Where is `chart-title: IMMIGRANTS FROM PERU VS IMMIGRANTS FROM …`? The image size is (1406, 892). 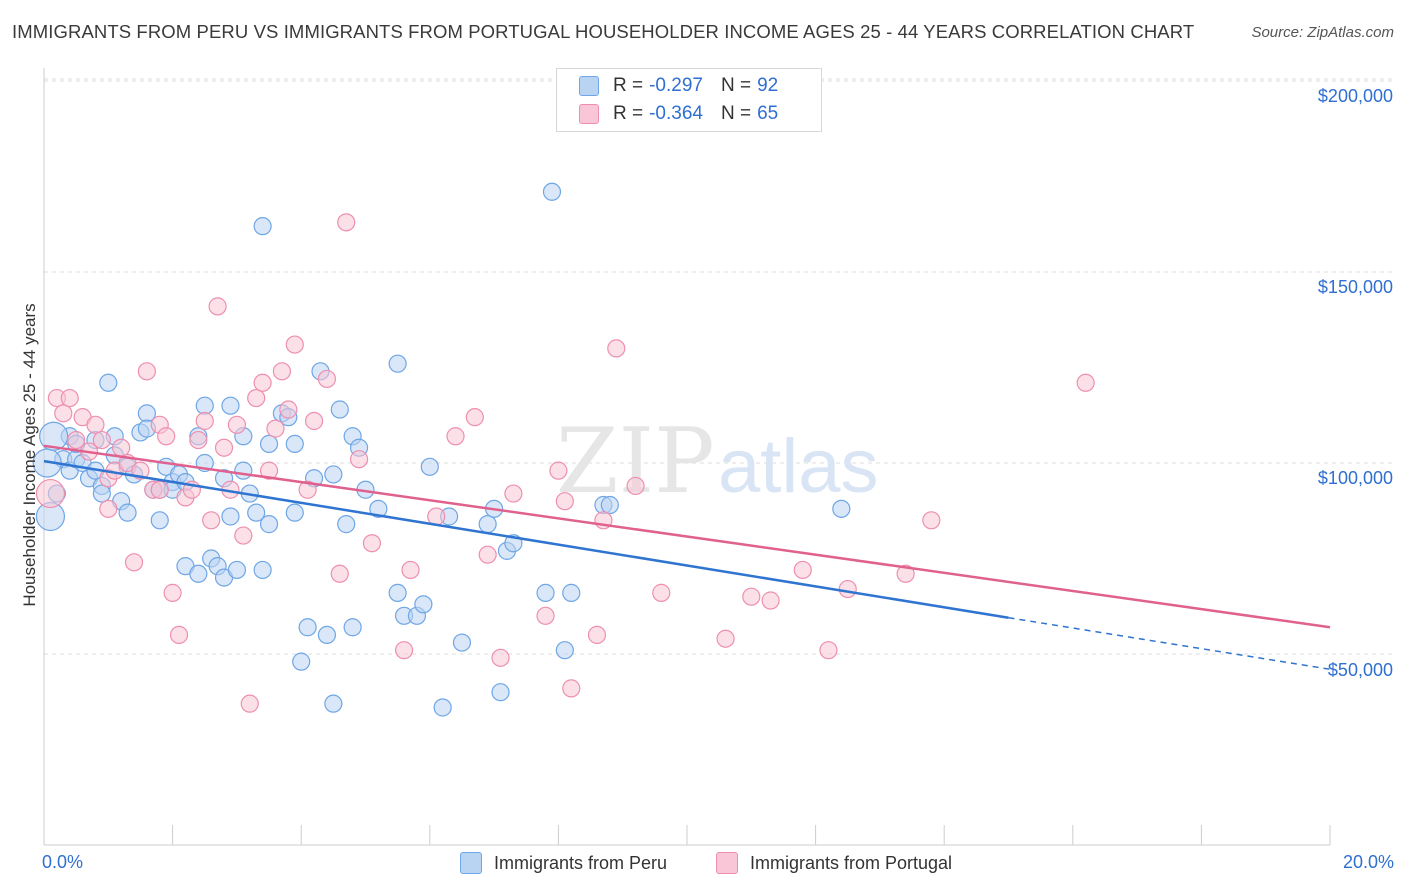
chart-title: IMMIGRANTS FROM PERU VS IMMIGRANTS FROM … is located at coordinates (603, 31).